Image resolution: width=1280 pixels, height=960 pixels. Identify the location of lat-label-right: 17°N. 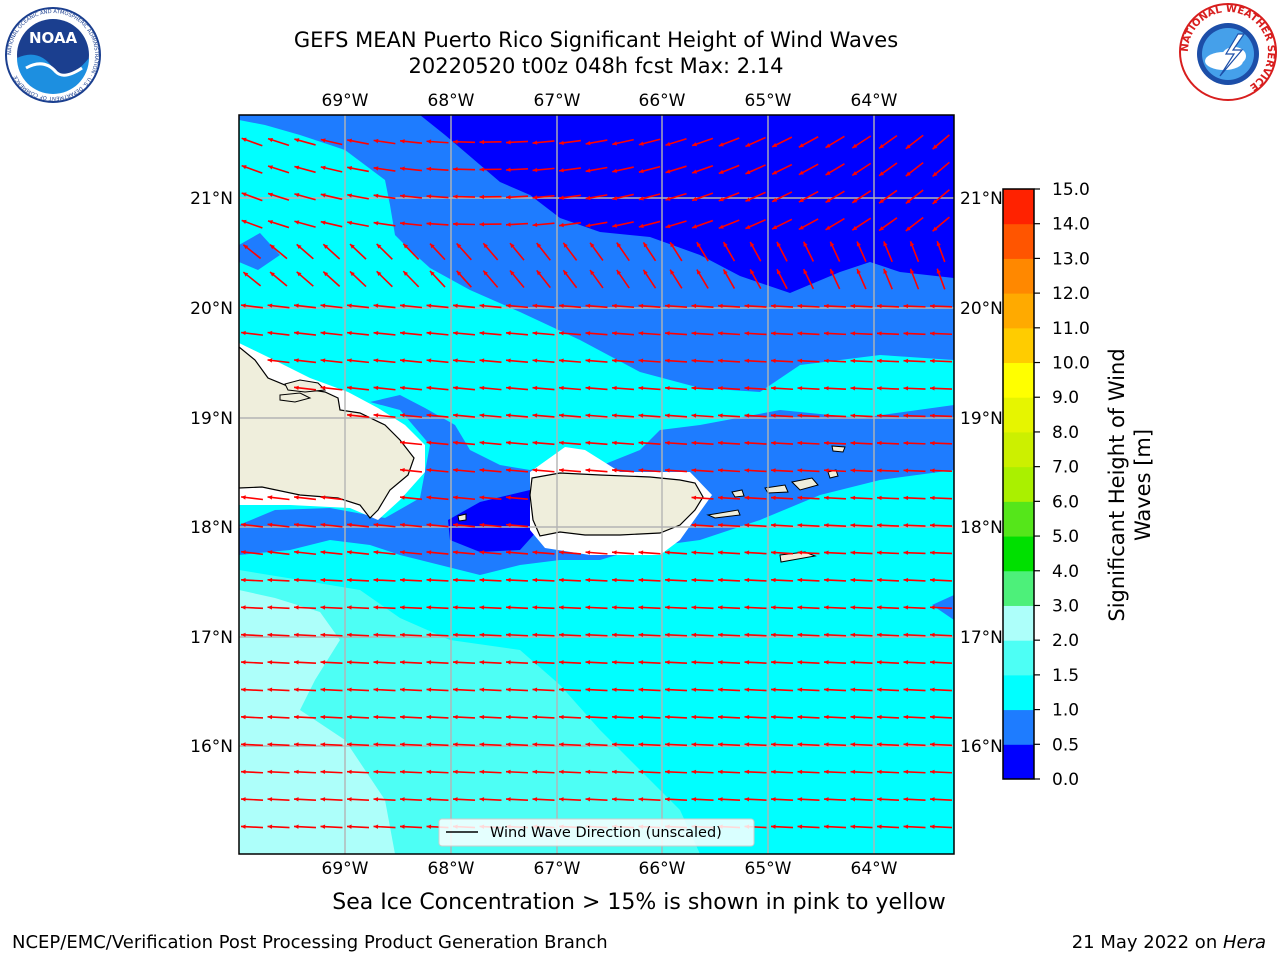
(981, 638).